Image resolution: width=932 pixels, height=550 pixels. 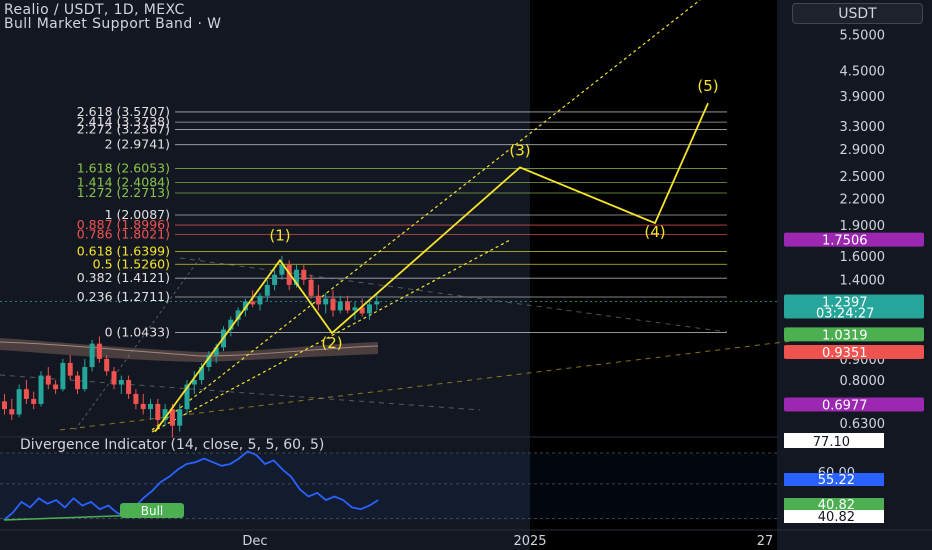 What do you see at coordinates (331, 343) in the screenshot?
I see `wave-label: (2)` at bounding box center [331, 343].